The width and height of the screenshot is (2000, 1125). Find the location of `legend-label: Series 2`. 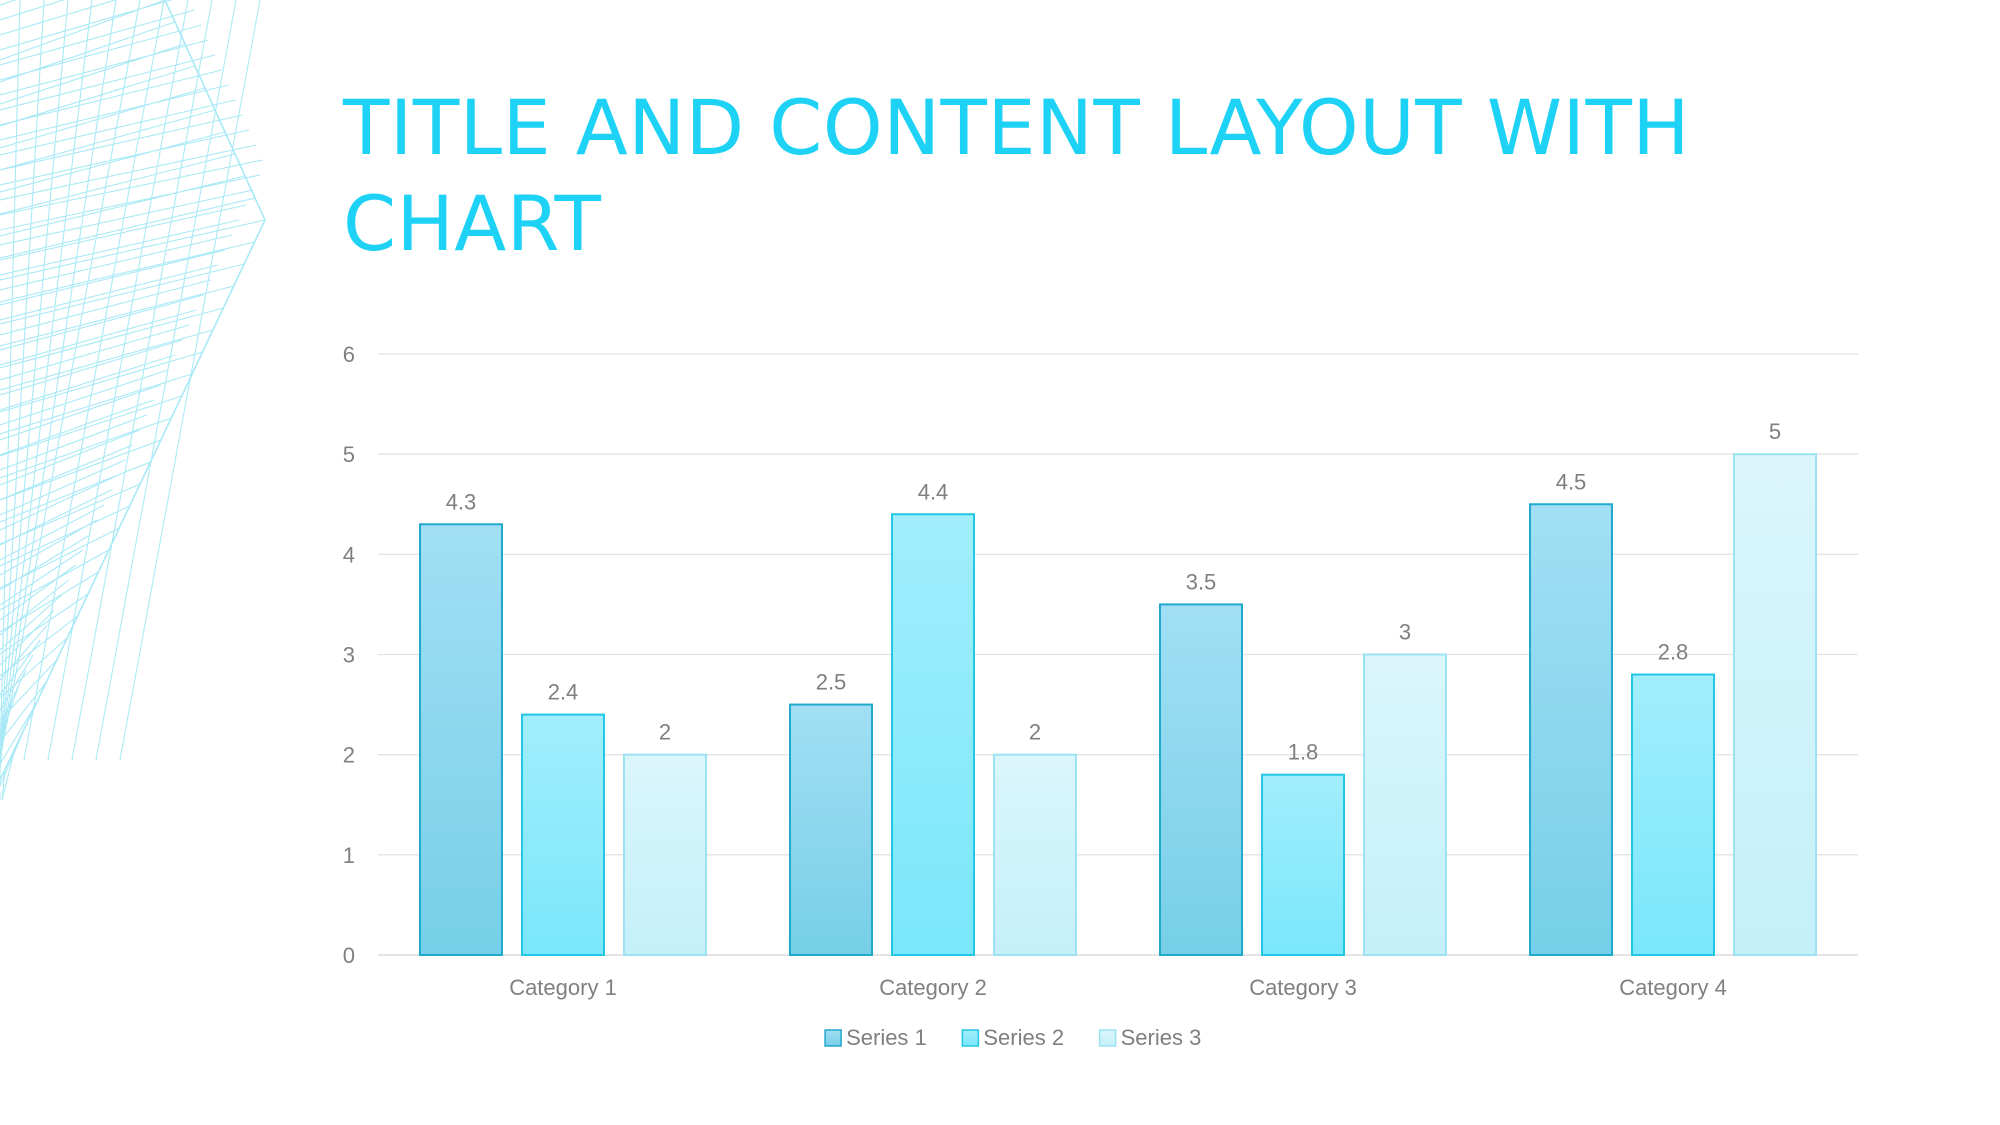

legend-label: Series 2 is located at coordinates (1023, 1037).